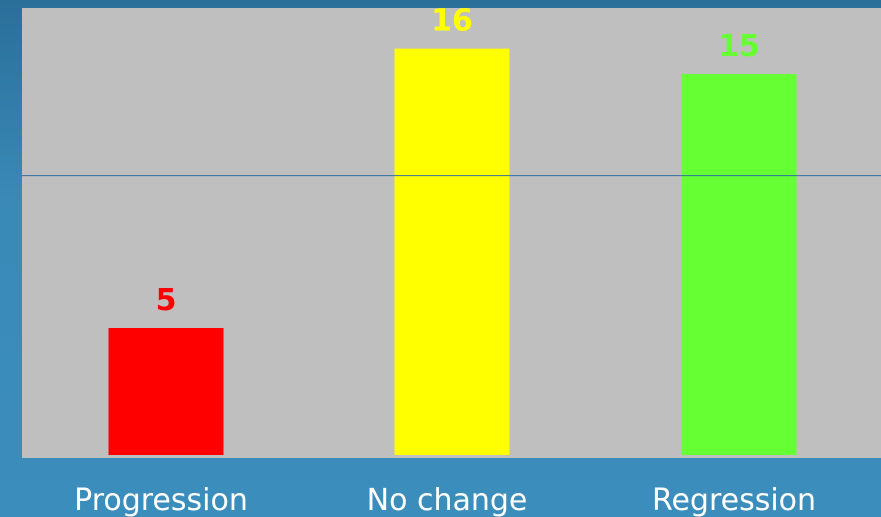 The image size is (881, 517). Describe the element at coordinates (739, 46) in the screenshot. I see `value-label: 15` at that location.